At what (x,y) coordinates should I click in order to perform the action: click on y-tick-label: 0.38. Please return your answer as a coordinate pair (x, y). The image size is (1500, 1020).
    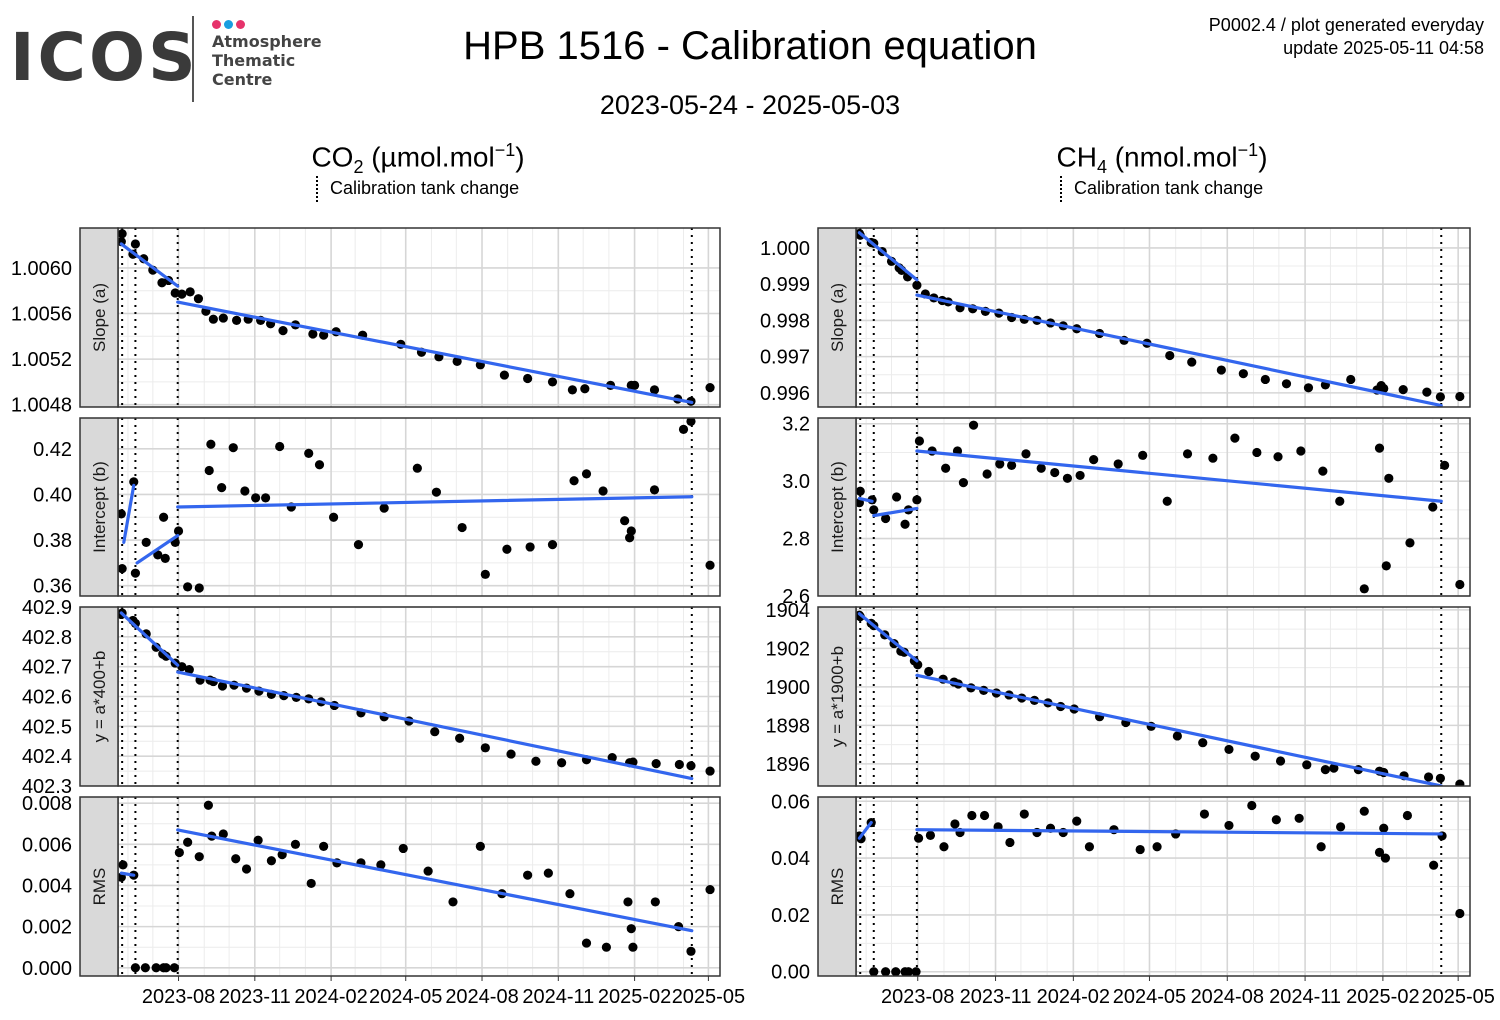
    Looking at the image, I should click on (52, 541).